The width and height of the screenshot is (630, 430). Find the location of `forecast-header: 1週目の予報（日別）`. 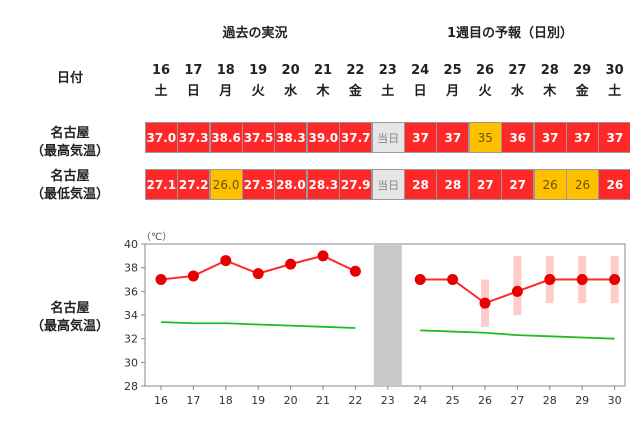

forecast-header: 1週目の予報（日別） is located at coordinates (510, 33).